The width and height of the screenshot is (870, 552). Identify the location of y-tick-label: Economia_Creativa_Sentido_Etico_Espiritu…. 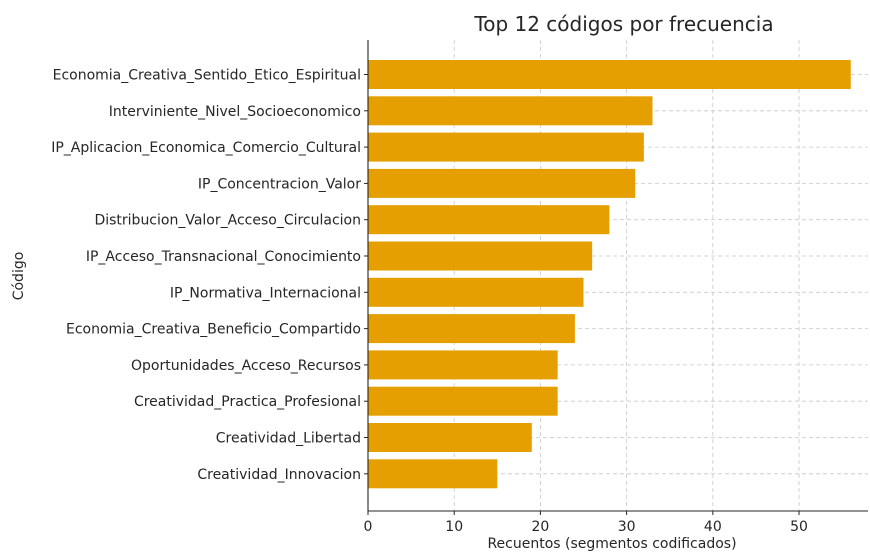
(207, 76).